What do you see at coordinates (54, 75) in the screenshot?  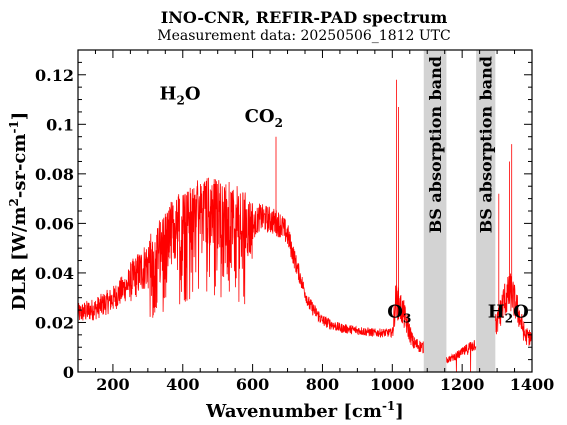 I see `y-tick-label: 0.12` at bounding box center [54, 75].